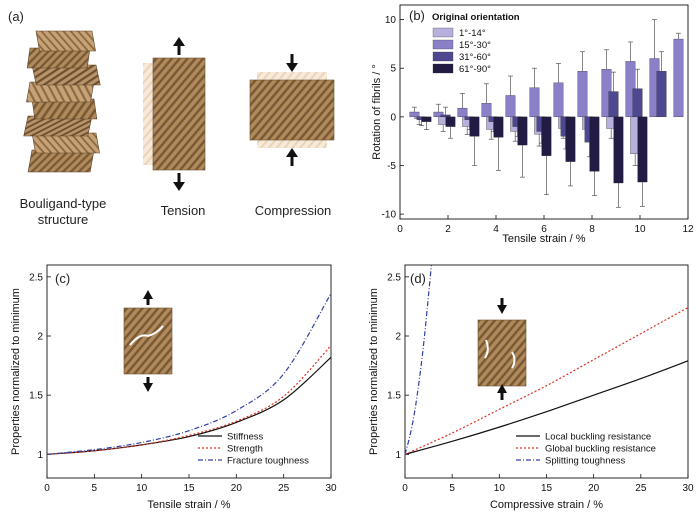  What do you see at coordinates (475, 69) in the screenshot?
I see `legend-entry: 61°-90°` at bounding box center [475, 69].